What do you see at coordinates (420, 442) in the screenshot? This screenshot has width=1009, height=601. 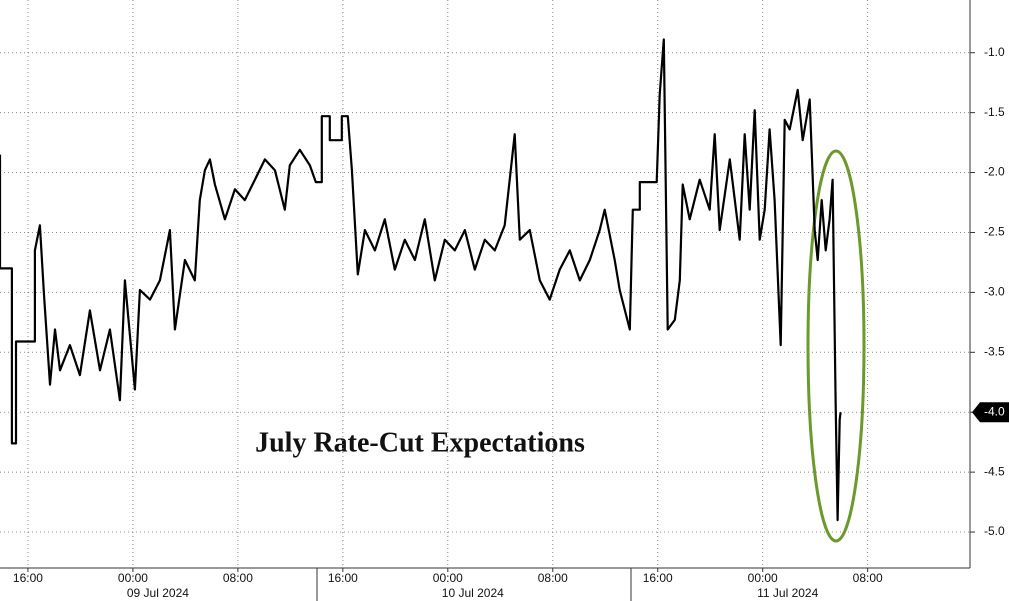 I see `annotation: July Rate-Cut Expectations` at bounding box center [420, 442].